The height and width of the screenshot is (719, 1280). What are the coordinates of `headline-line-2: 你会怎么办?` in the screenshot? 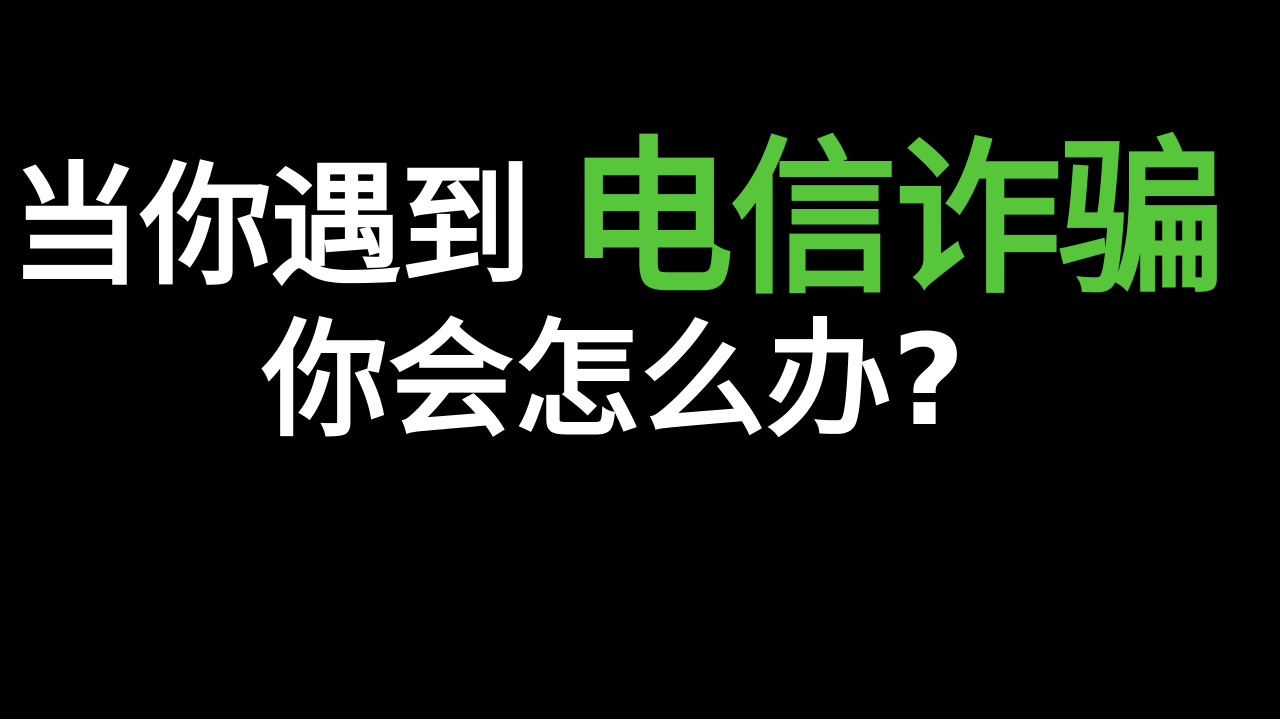 It's located at (614, 380).